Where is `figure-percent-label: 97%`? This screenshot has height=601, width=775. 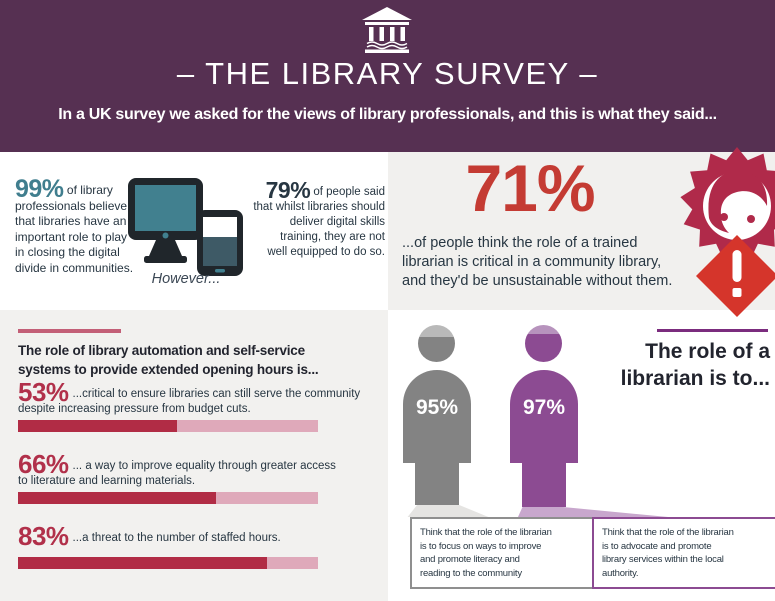 figure-percent-label: 97% is located at coordinates (544, 407).